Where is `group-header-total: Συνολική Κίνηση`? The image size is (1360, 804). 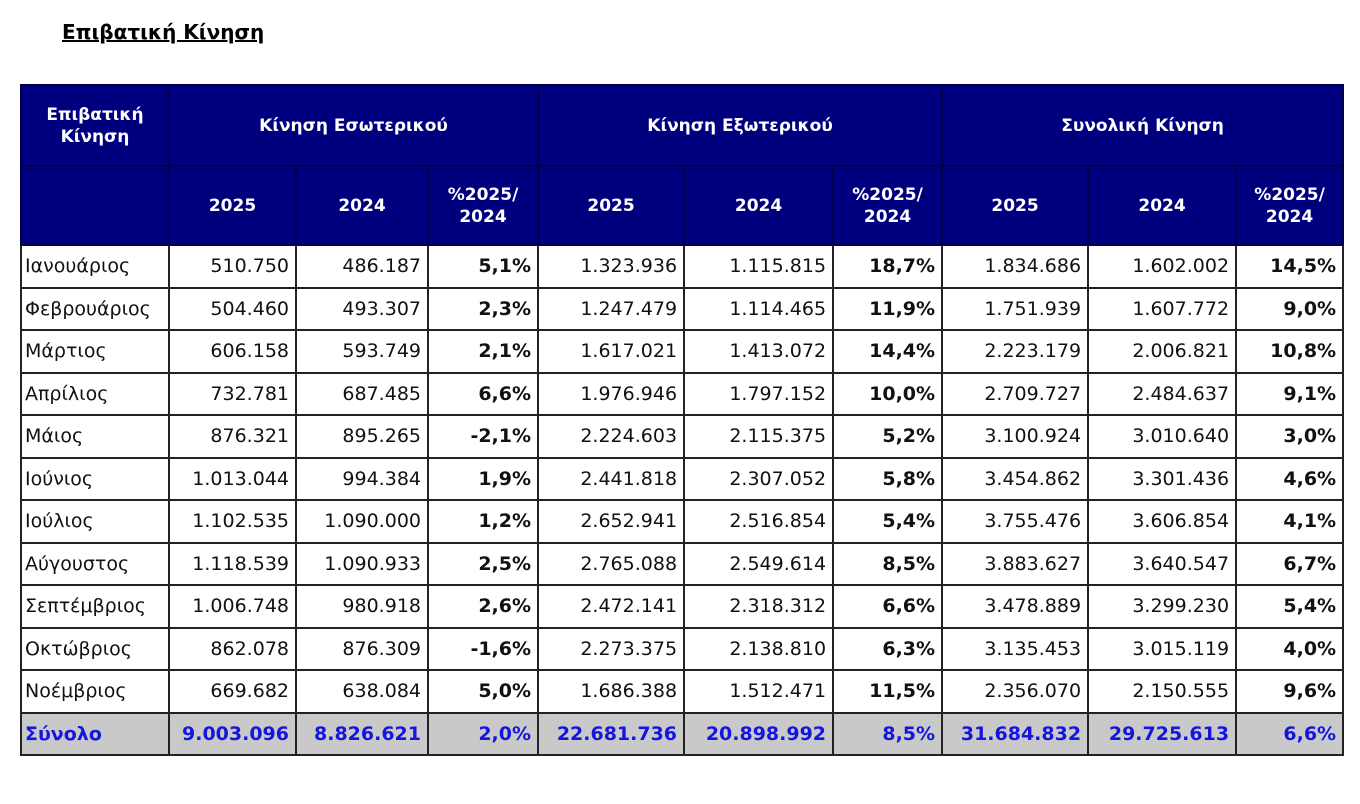
group-header-total: Συνολική Κίνηση is located at coordinates (1143, 125).